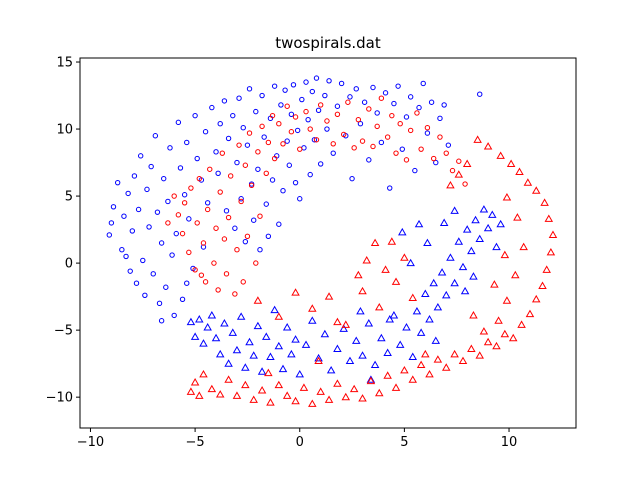 The image size is (640, 480). Describe the element at coordinates (509, 442) in the screenshot. I see `x-tick-label: 10` at that location.